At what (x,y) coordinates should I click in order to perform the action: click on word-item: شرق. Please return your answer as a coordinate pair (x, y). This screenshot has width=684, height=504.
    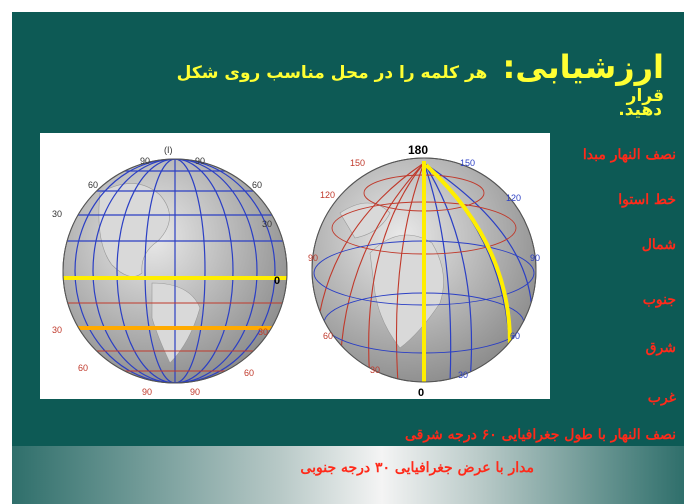
    Looking at the image, I should click on (660, 348).